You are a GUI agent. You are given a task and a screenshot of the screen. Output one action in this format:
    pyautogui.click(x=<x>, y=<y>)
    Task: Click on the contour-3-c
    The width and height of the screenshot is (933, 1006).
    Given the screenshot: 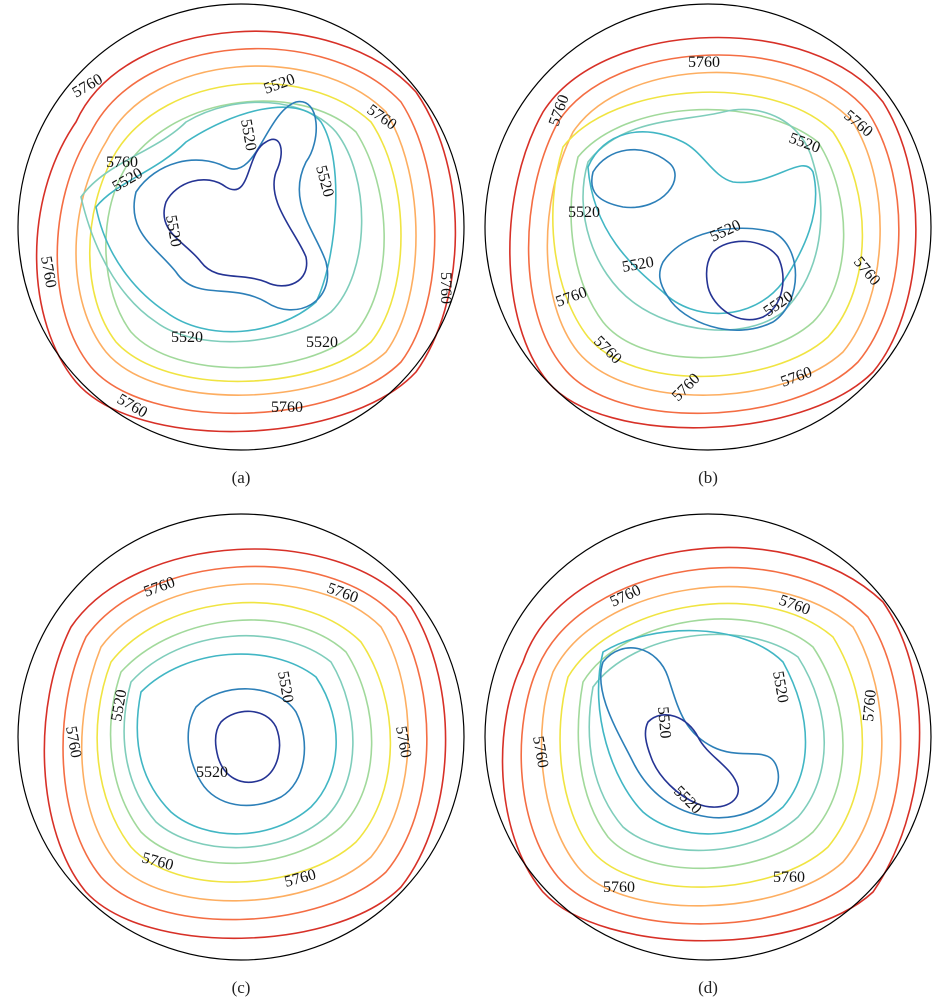 What is the action you would take?
    pyautogui.click(x=244, y=742)
    